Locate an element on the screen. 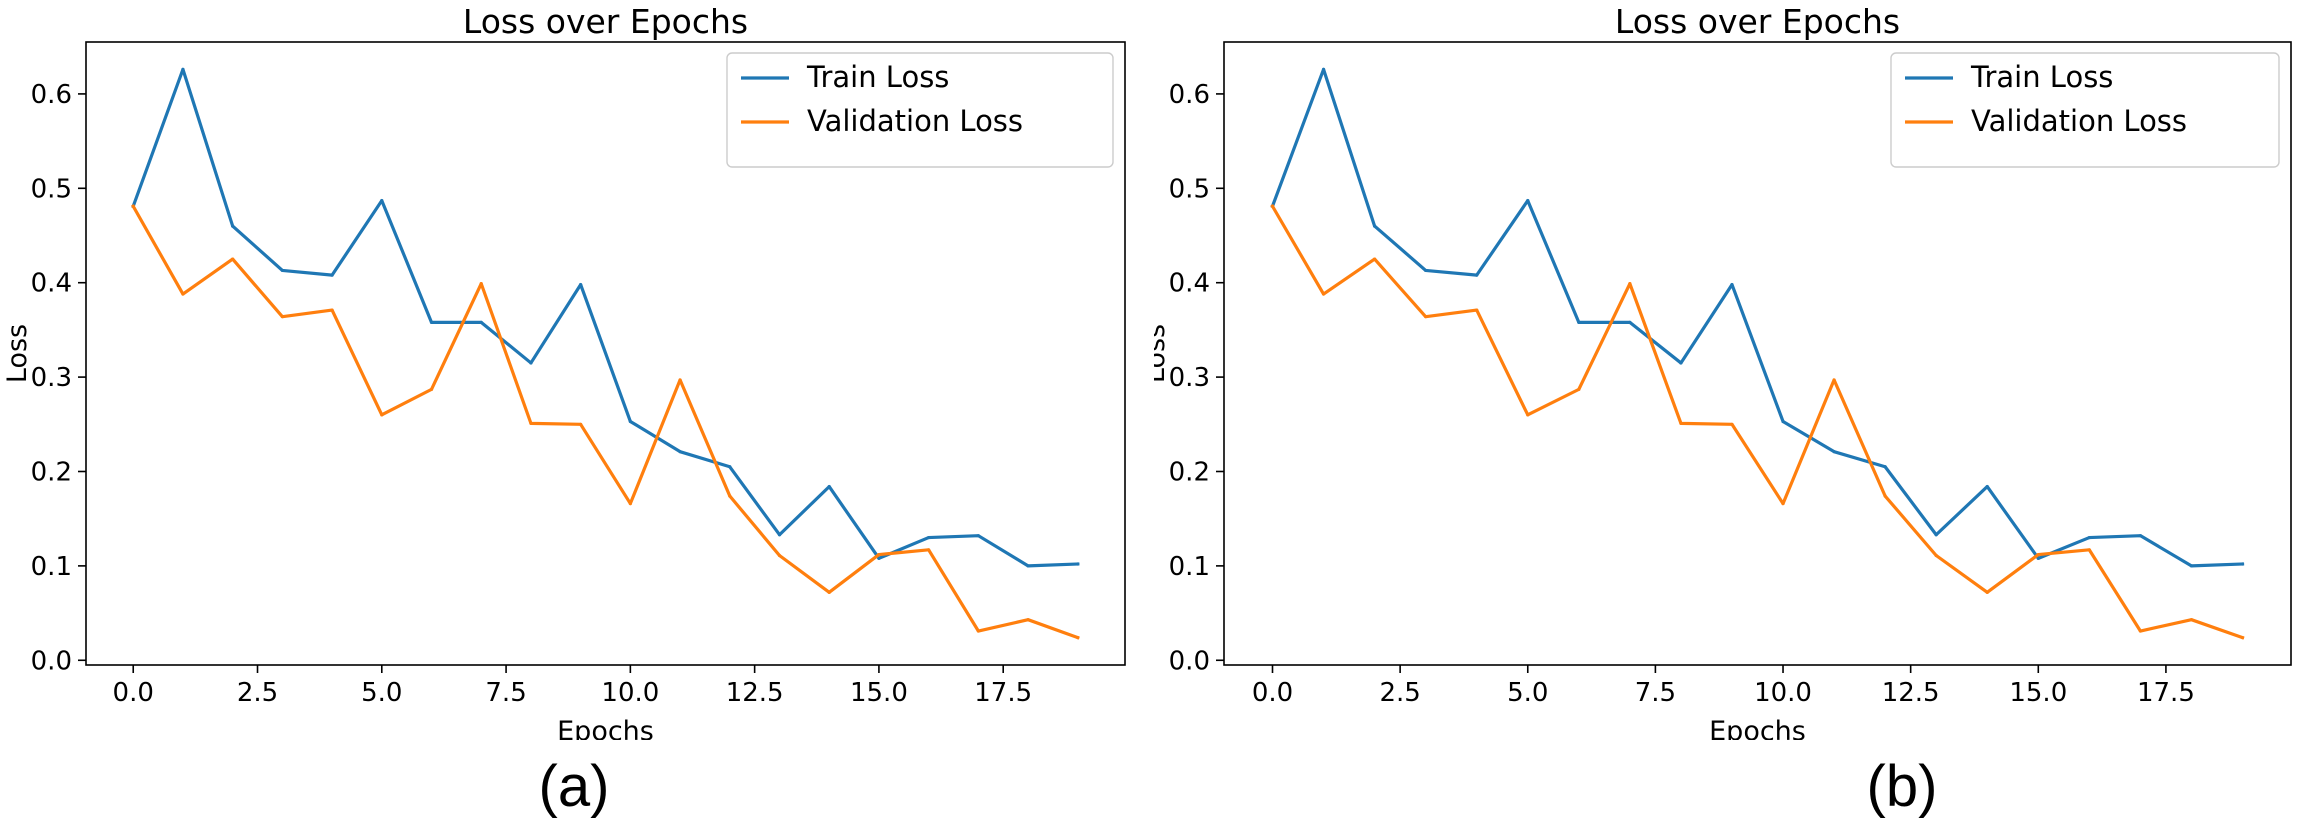  y-tick-label: 0.3 is located at coordinates (1189, 378).